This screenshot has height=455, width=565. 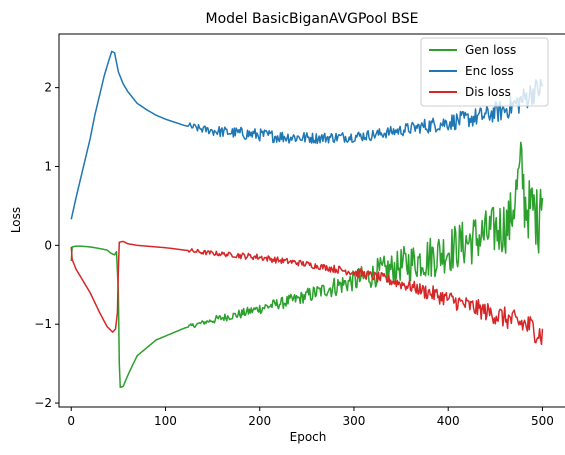 I want to click on legend-entry: Gen loss, so click(x=490, y=50).